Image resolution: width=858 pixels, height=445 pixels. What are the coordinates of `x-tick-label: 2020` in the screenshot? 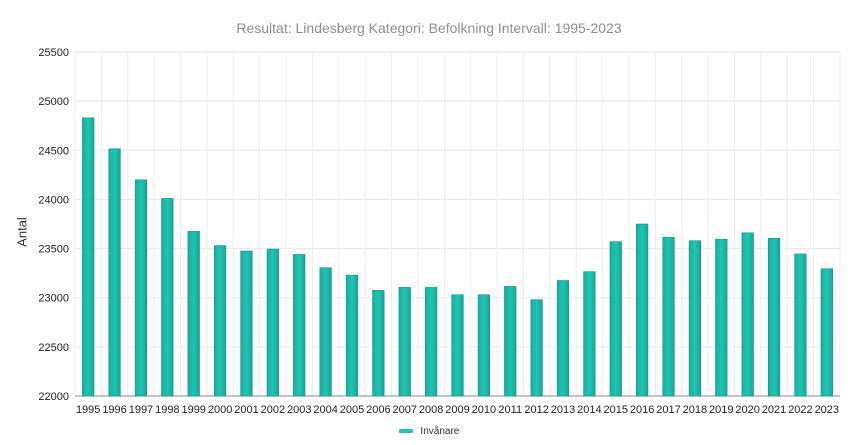 It's located at (747, 410).